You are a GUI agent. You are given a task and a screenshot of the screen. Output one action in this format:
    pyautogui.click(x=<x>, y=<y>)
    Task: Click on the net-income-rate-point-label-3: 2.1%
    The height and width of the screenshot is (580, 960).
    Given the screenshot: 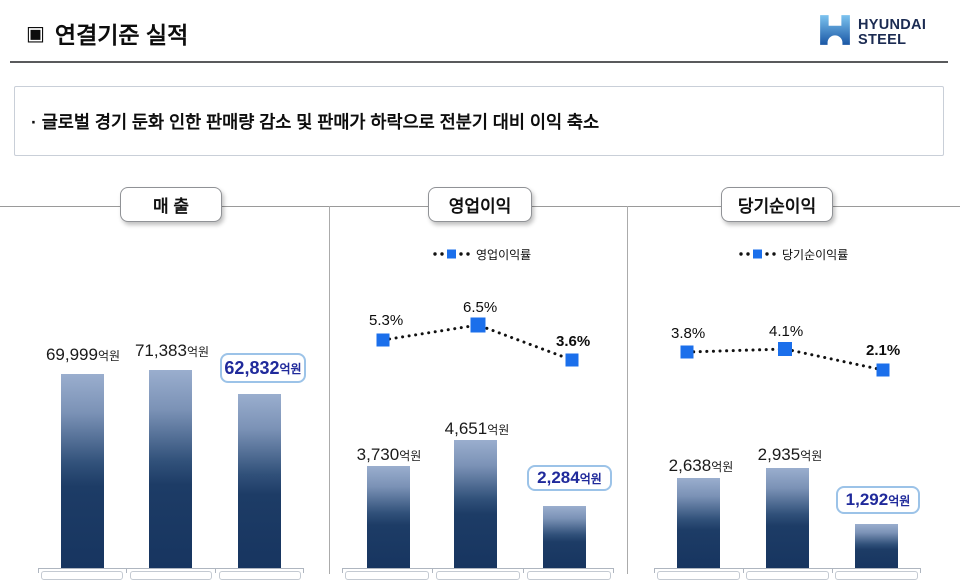 What is the action you would take?
    pyautogui.click(x=883, y=350)
    